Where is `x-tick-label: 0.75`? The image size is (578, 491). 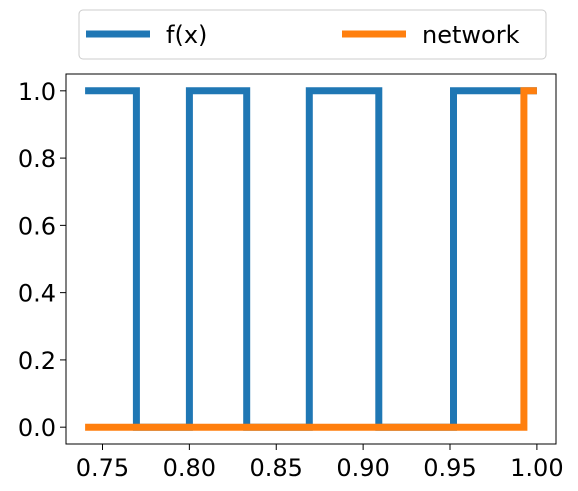
x-tick-label: 0.75 is located at coordinates (102, 468).